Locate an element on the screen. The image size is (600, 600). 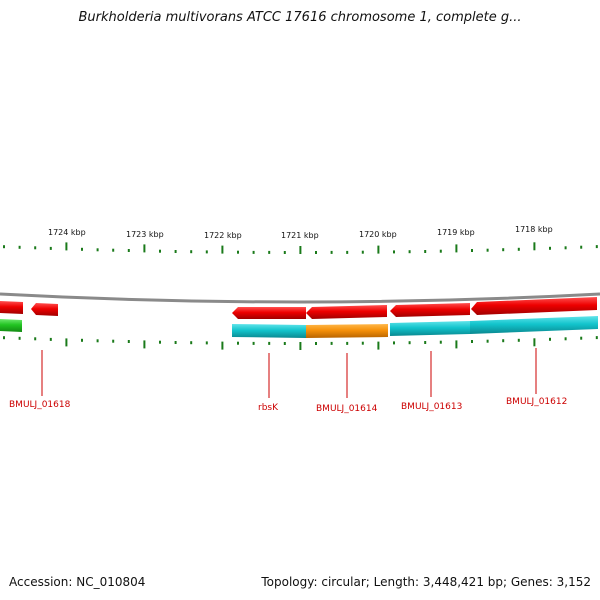
gene-feature-bmulj-01614-arrow is located at coordinates (346, 312).